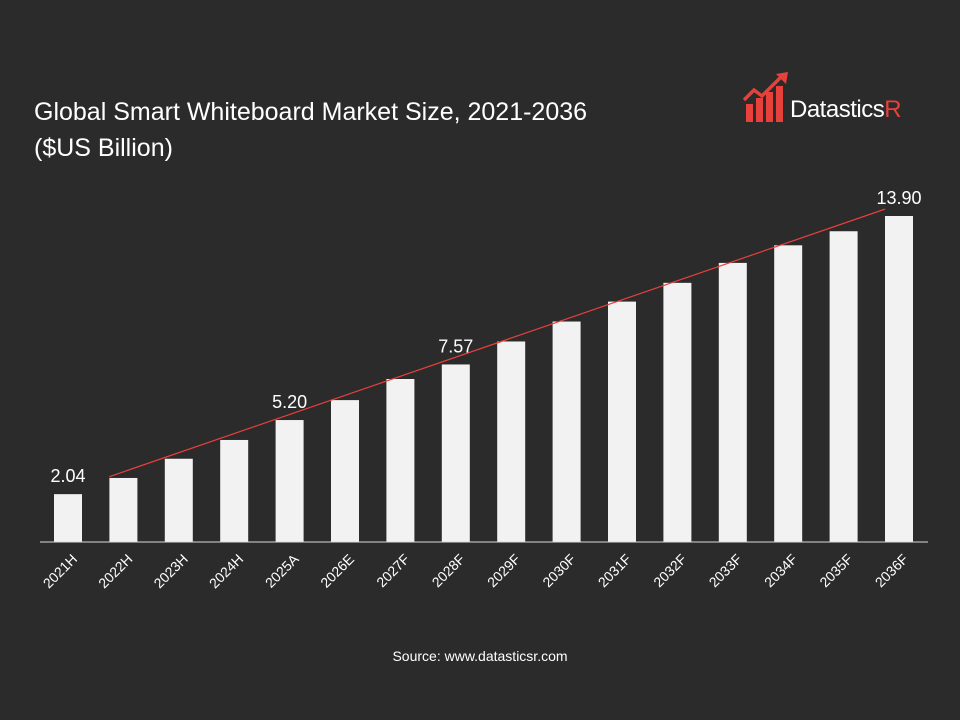 This screenshot has width=960, height=720. Describe the element at coordinates (68, 518) in the screenshot. I see `bar-2021H` at that location.